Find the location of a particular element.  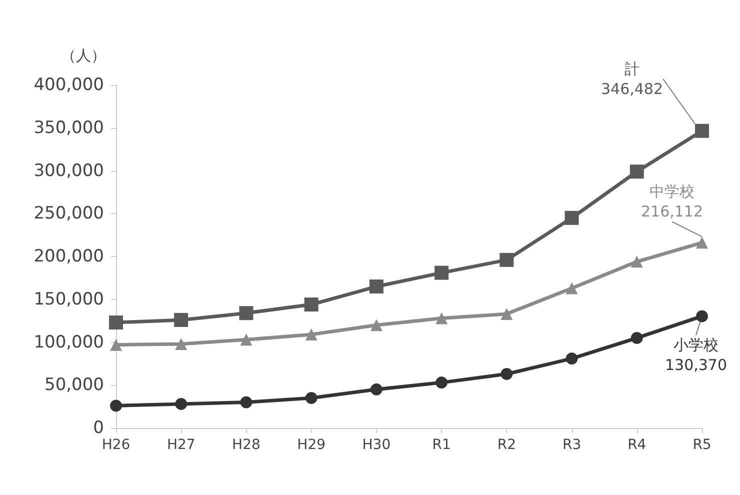

y-tick-label: 250,000 is located at coordinates (69, 214).